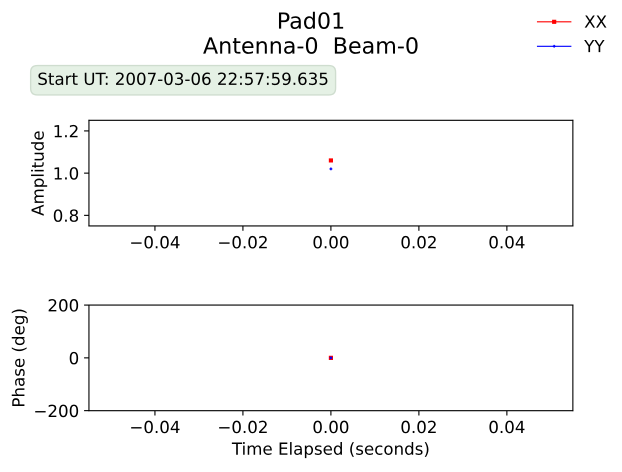  I want to click on y-tick-label: −200, so click(56, 411).